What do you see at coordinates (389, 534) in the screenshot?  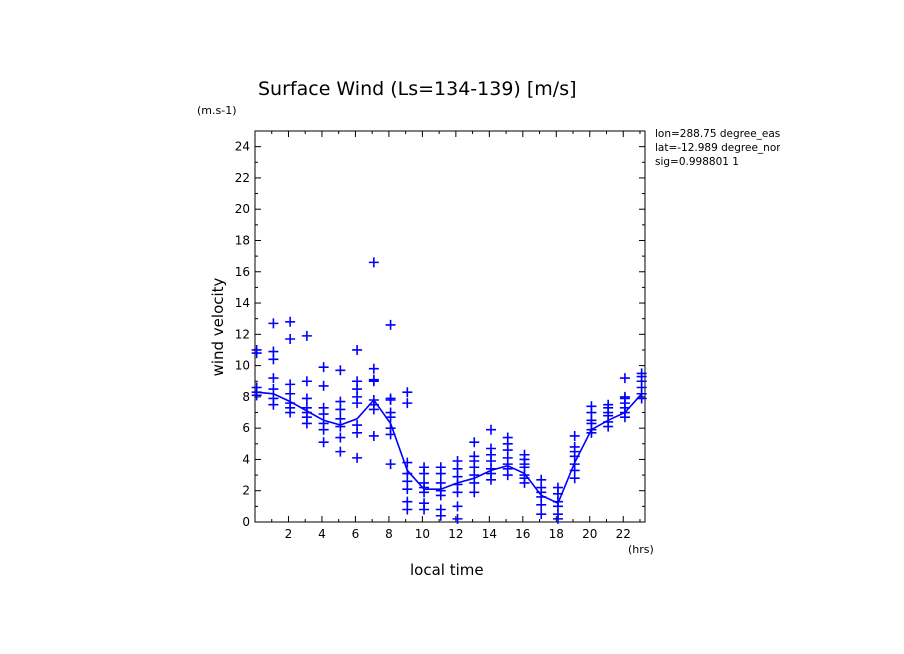 I see `x-tick-label: 8` at bounding box center [389, 534].